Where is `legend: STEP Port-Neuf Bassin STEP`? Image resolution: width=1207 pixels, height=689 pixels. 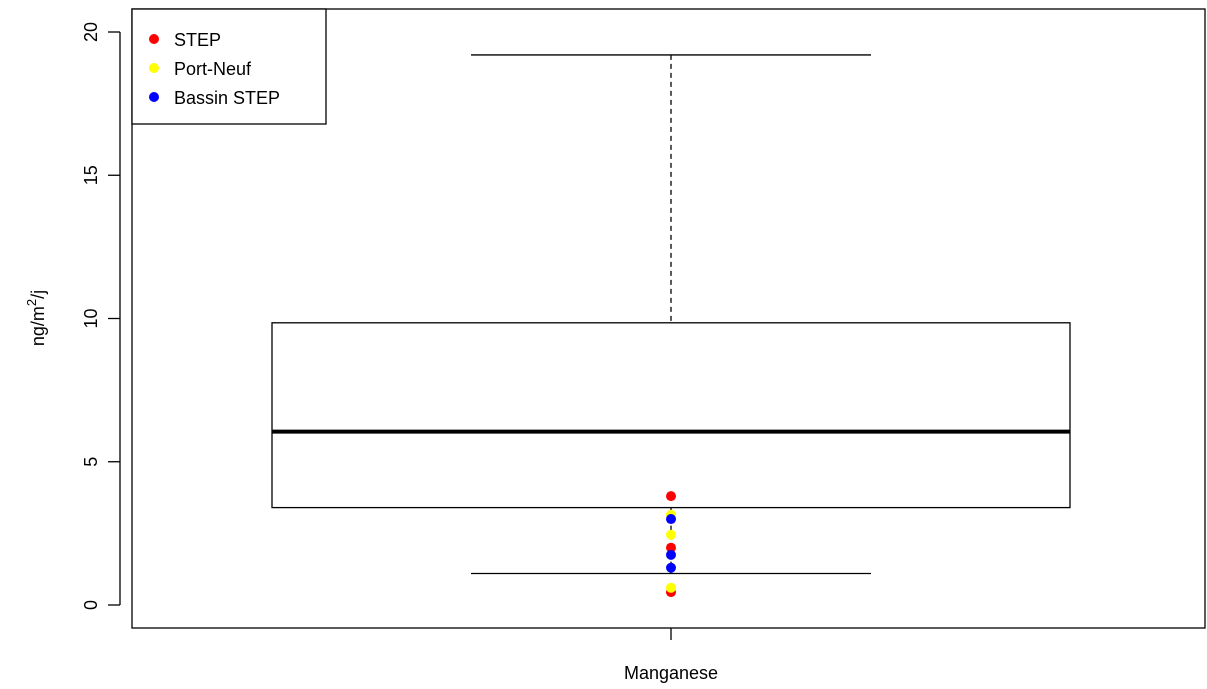 legend: STEP Port-Neuf Bassin STEP is located at coordinates (229, 66).